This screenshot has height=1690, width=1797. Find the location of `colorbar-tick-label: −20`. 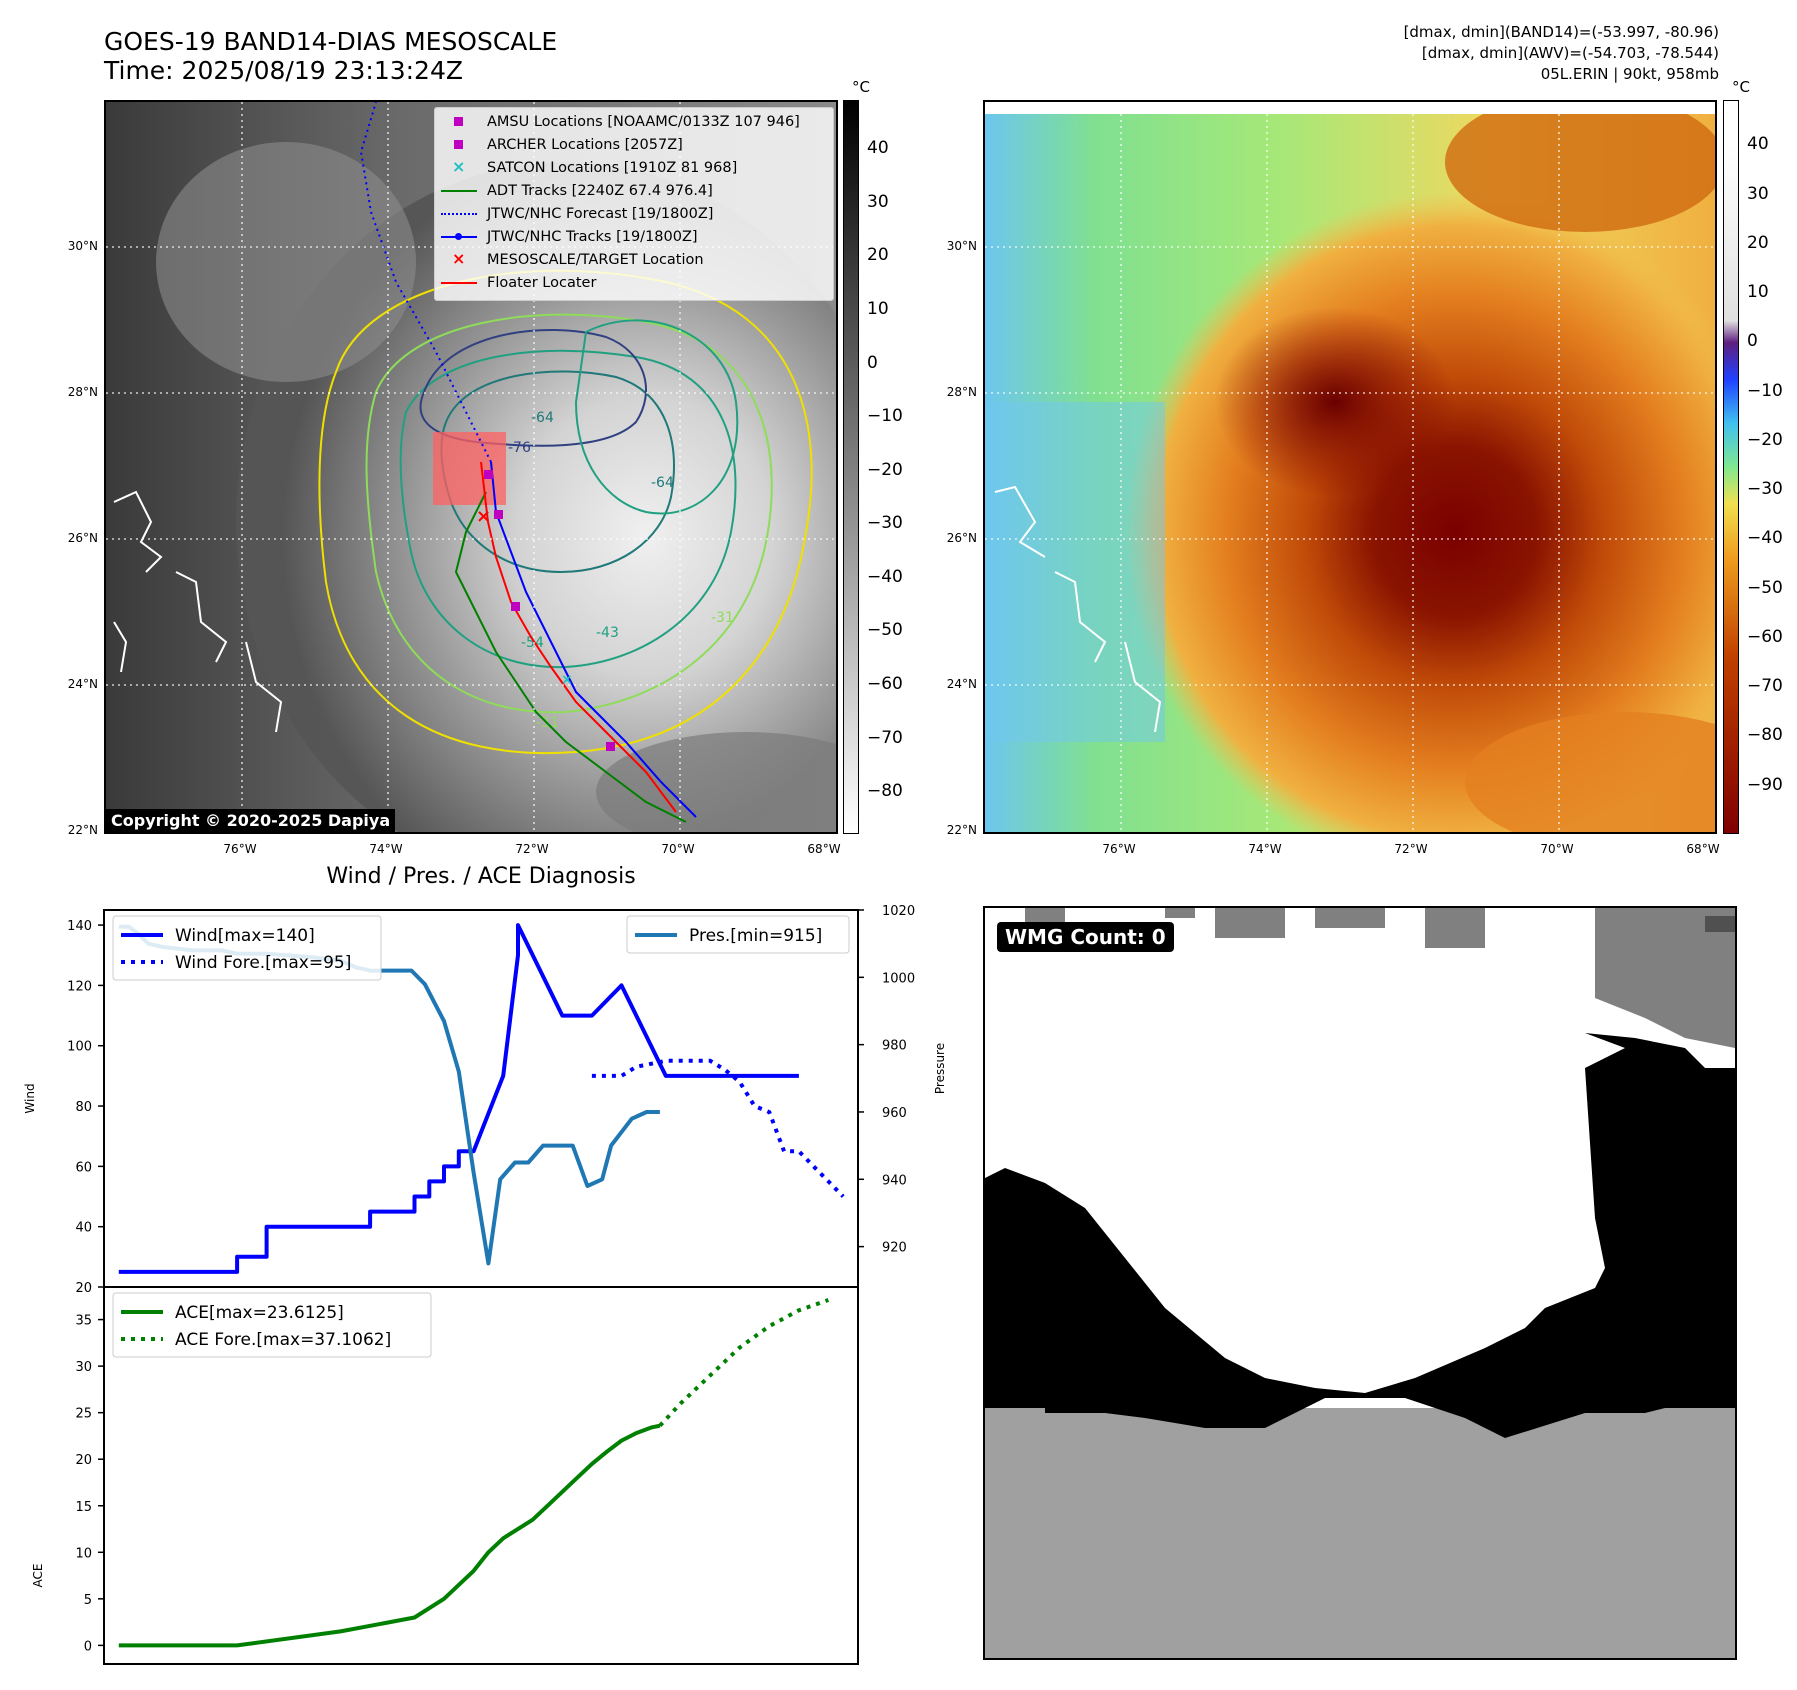

colorbar-tick-label: −20 is located at coordinates (1765, 439).